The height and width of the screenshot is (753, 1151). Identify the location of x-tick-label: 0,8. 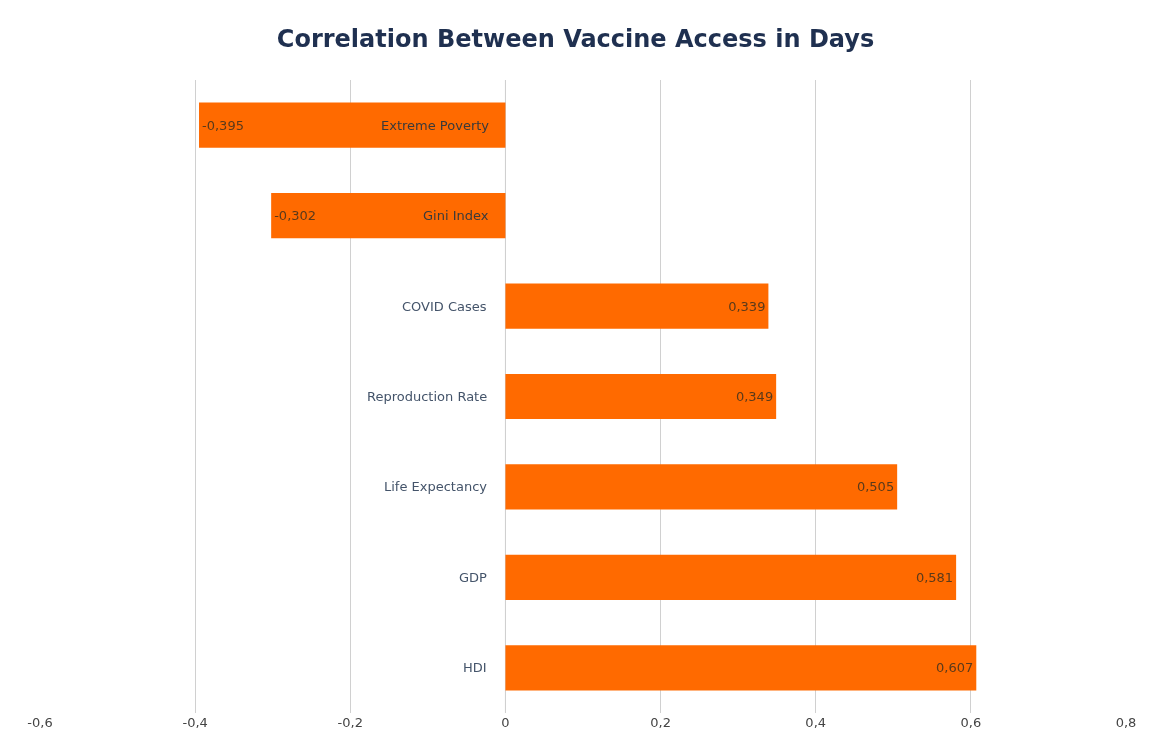
(1126, 722).